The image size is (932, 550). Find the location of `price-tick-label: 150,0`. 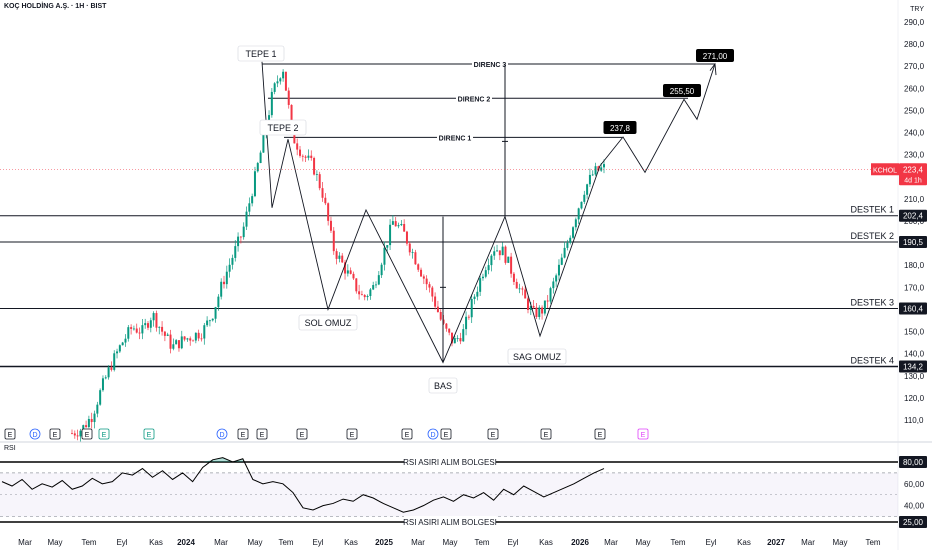

price-tick-label: 150,0 is located at coordinates (914, 332).